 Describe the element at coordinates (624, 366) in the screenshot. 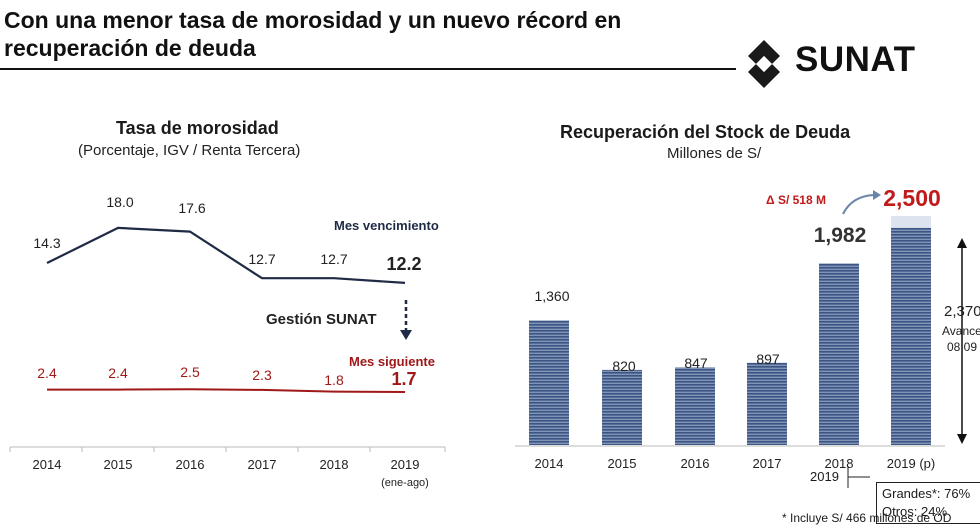

I see `bar-value-label: 820` at that location.